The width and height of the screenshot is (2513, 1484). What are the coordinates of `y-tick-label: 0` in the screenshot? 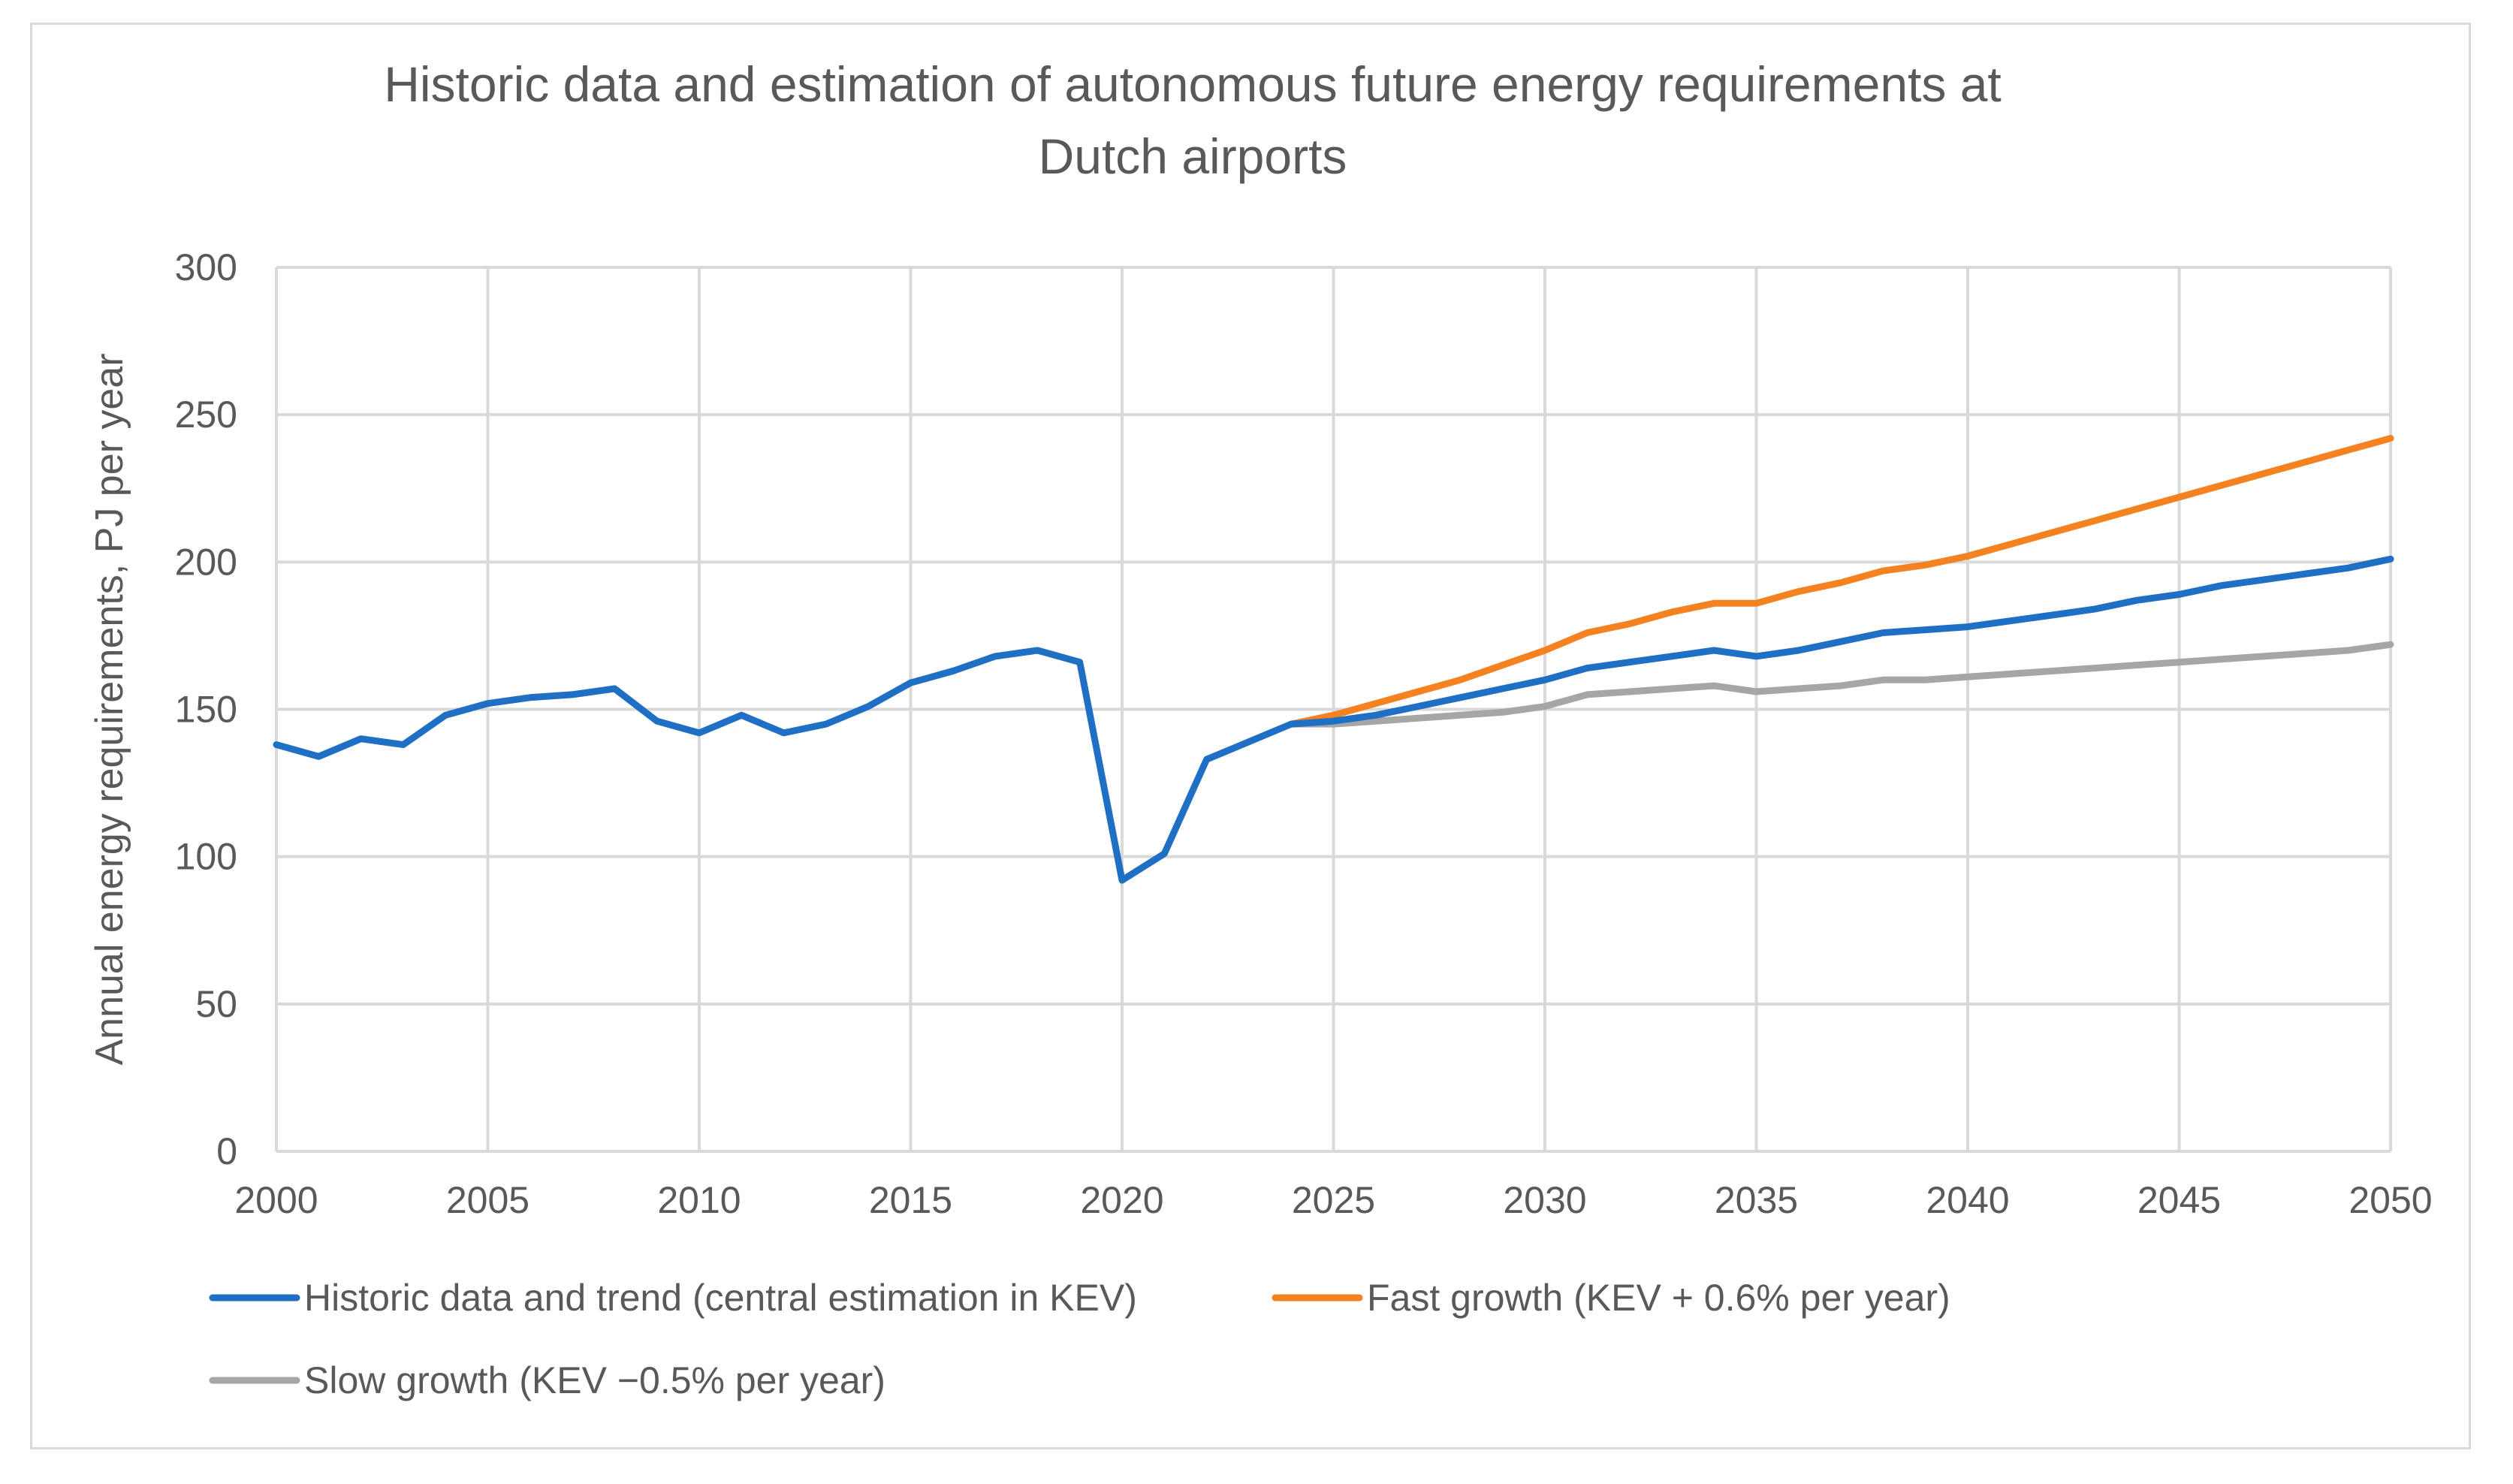 It's located at (227, 1151).